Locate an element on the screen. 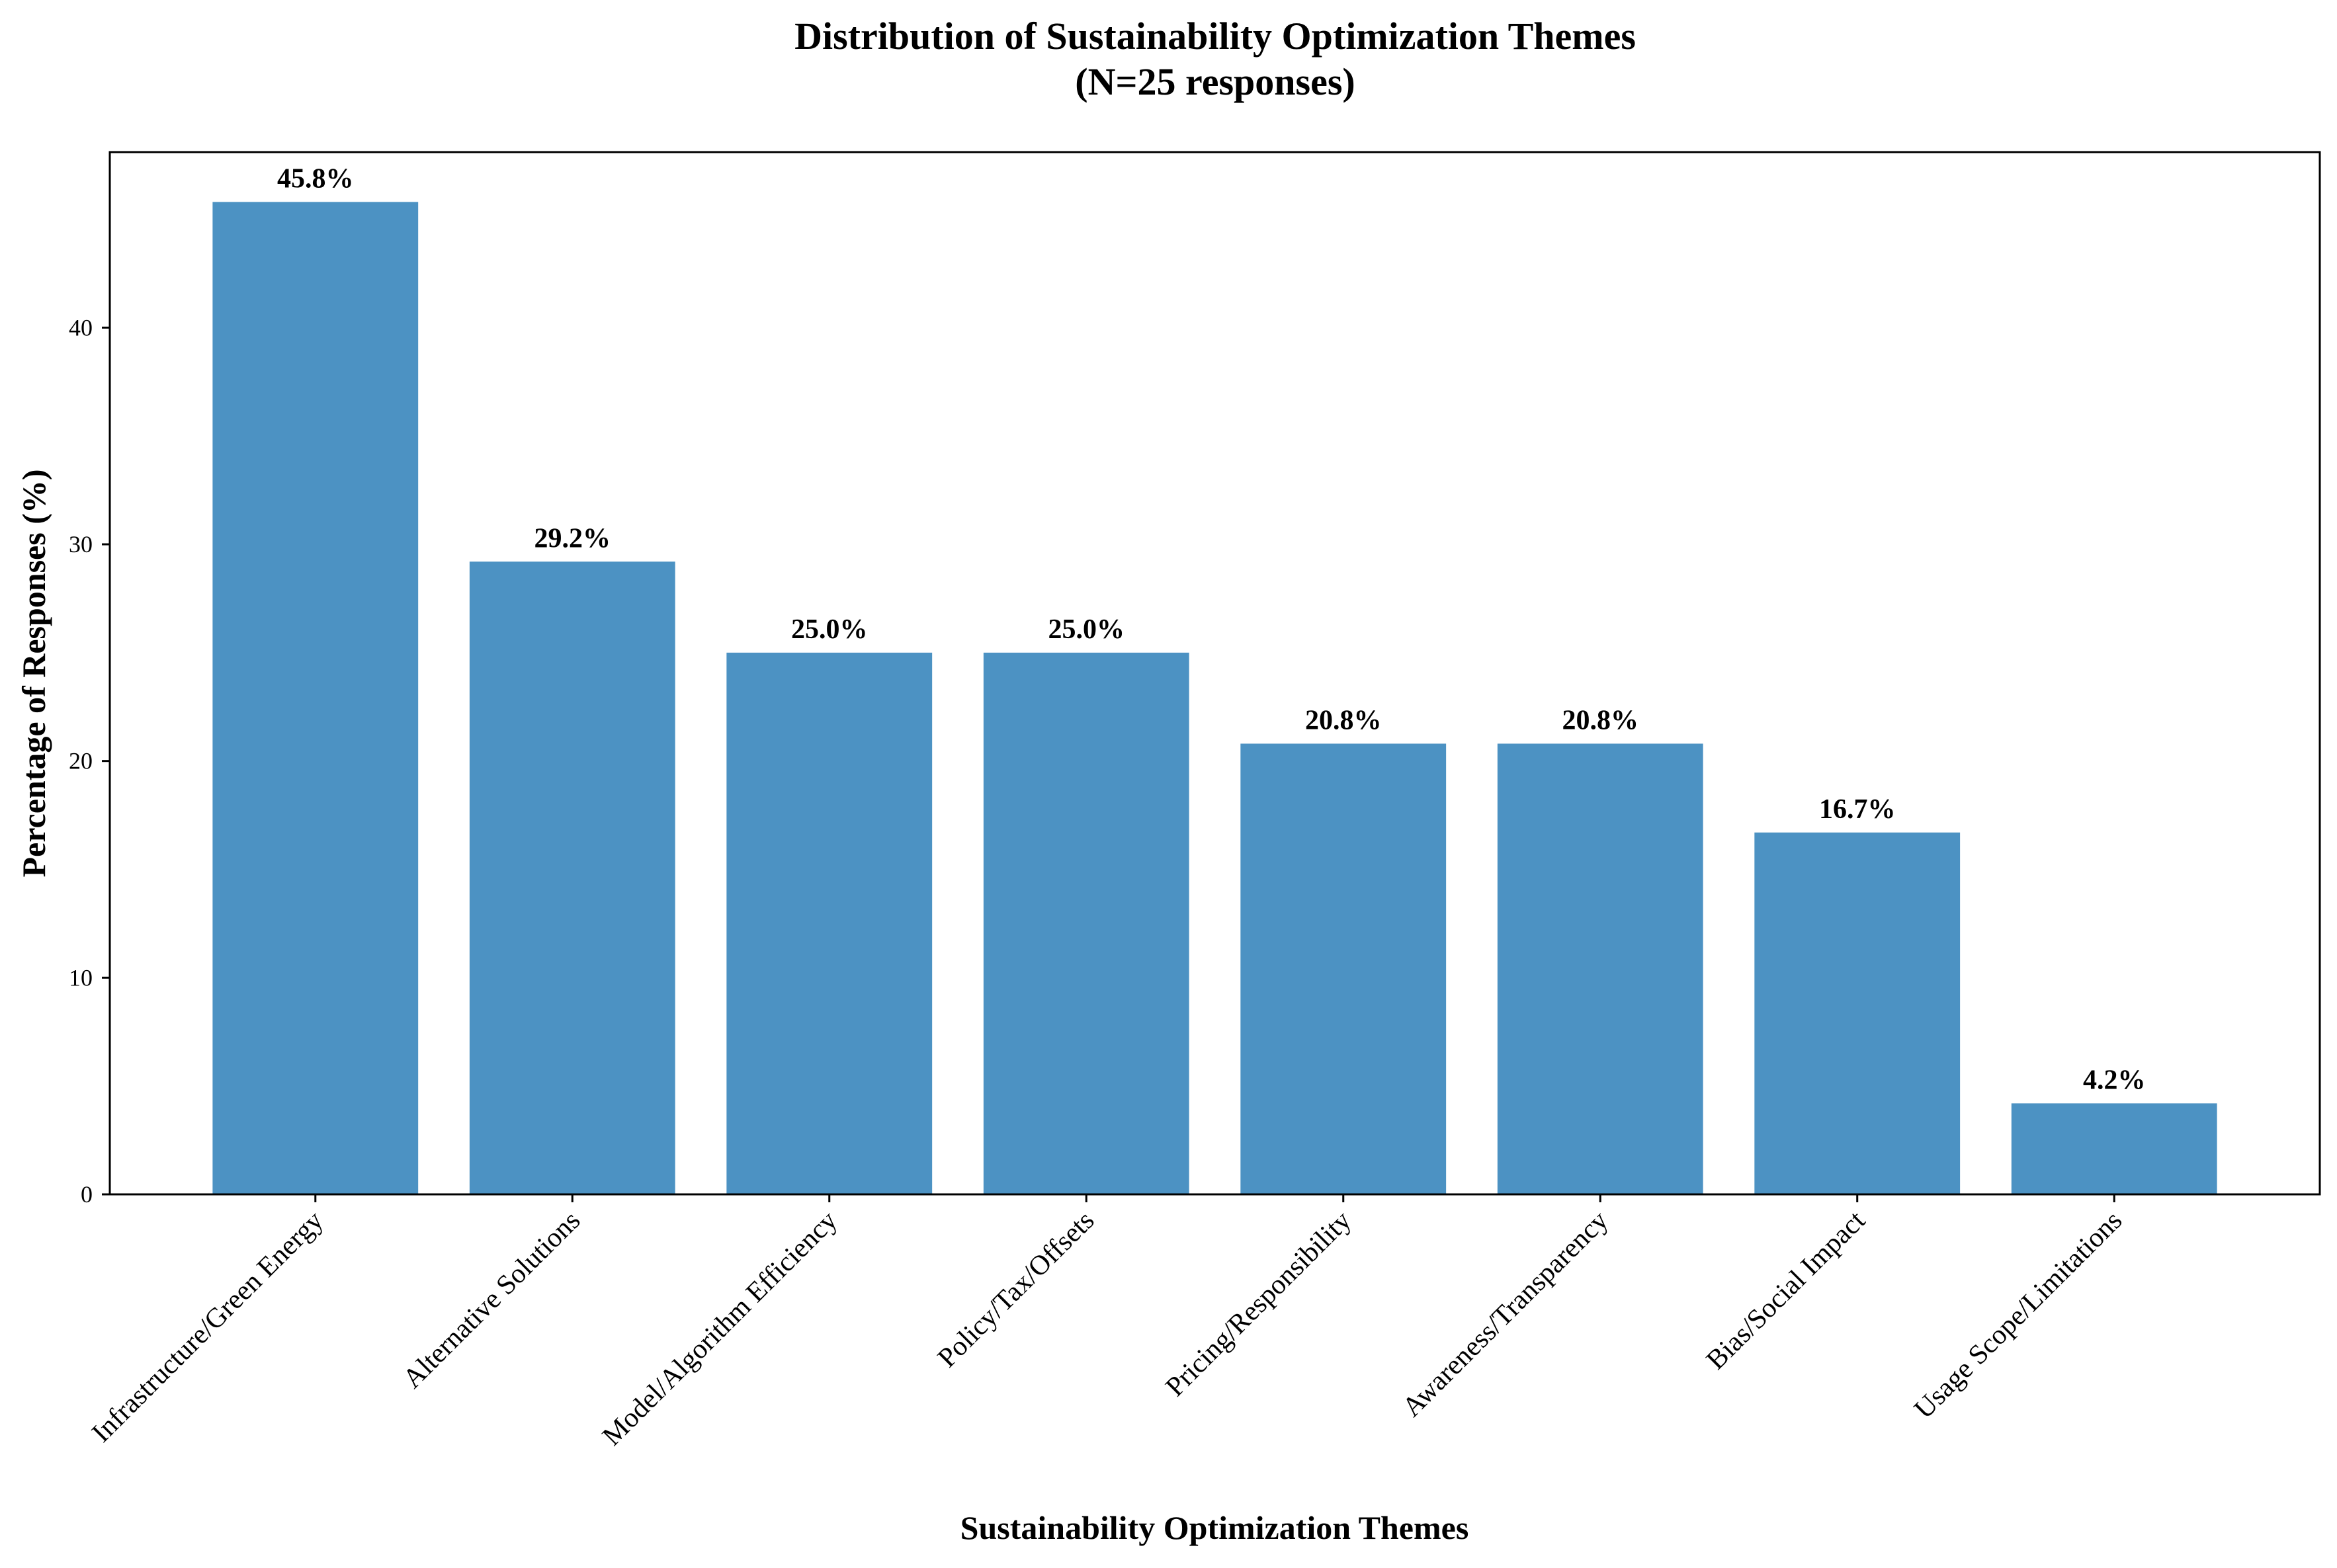 The width and height of the screenshot is (2337, 1568). x-tick-label: Usage Scope/Limitations is located at coordinates (2018, 1315).